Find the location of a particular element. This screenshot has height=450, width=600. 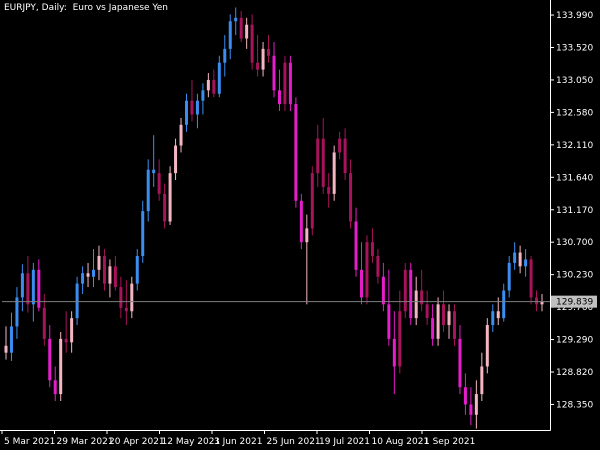

time-tick-label: 25 Jun 2021 is located at coordinates (294, 442).